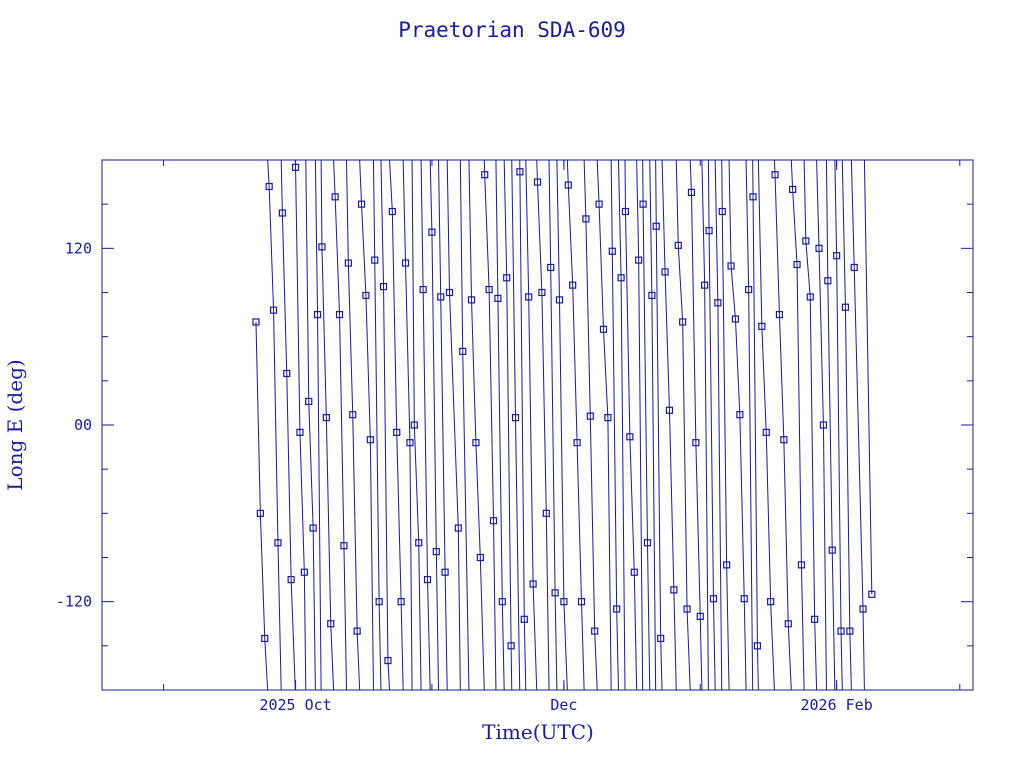 The width and height of the screenshot is (1024, 768). Describe the element at coordinates (512, 30) in the screenshot. I see `chart-title: Praetorian SDA-609` at that location.